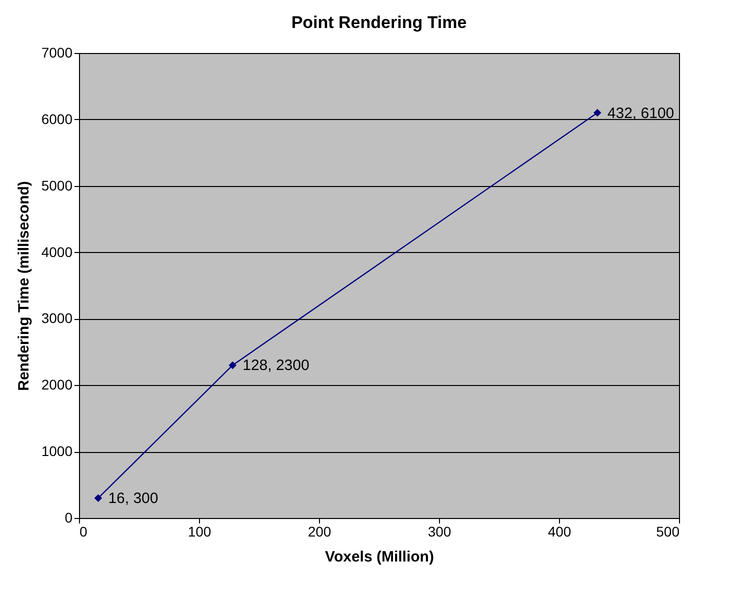  I want to click on data-label: 432, 6100, so click(640, 113).